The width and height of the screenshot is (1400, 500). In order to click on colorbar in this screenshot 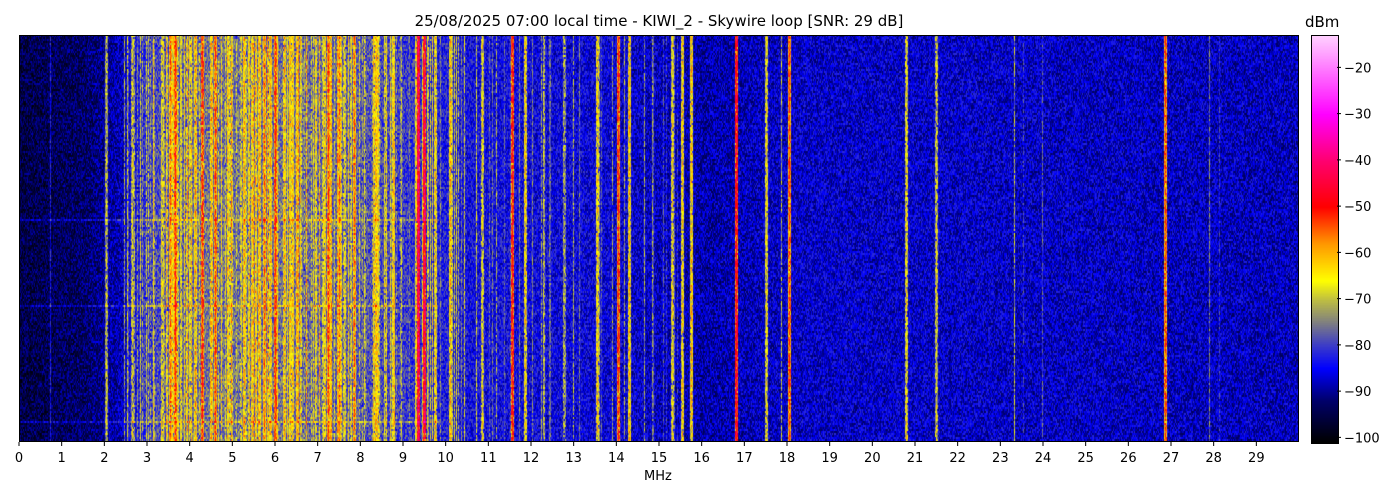, I will do `click(1325, 239)`.